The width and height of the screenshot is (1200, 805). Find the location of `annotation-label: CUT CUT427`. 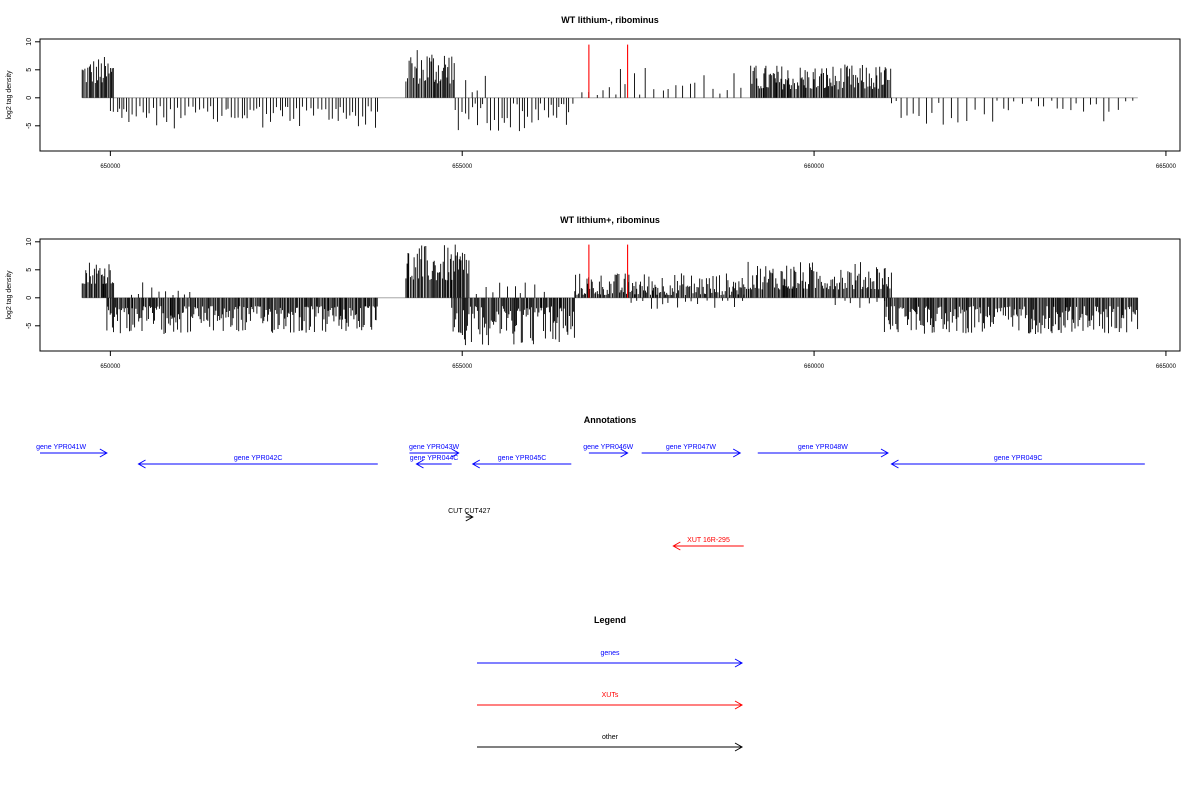

annotation-label: CUT CUT427 is located at coordinates (469, 511).